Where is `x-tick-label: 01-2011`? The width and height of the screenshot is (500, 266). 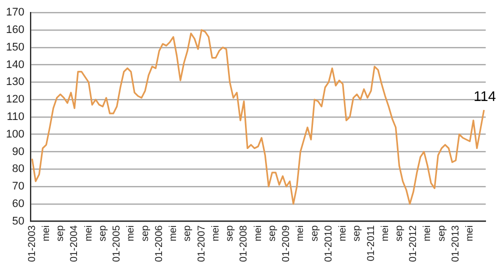
x-tick-label: 01-2011 is located at coordinates (371, 243).